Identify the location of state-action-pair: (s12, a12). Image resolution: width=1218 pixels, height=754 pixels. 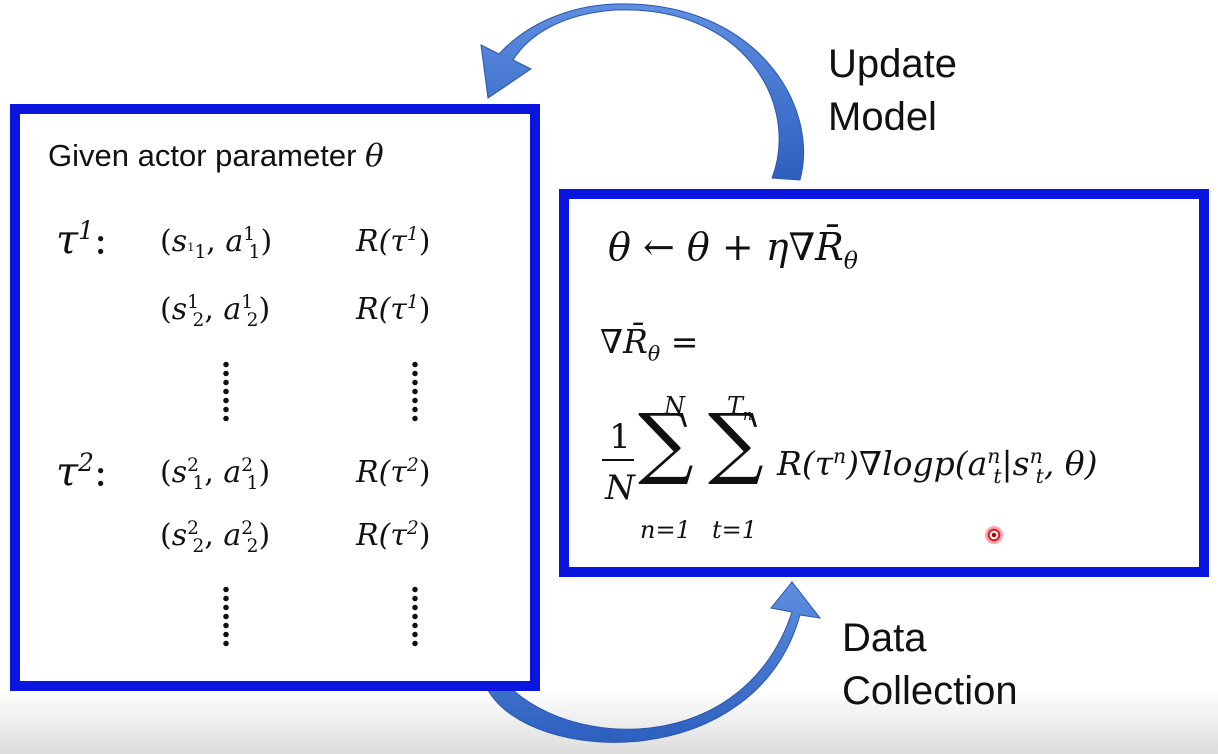
(215, 311).